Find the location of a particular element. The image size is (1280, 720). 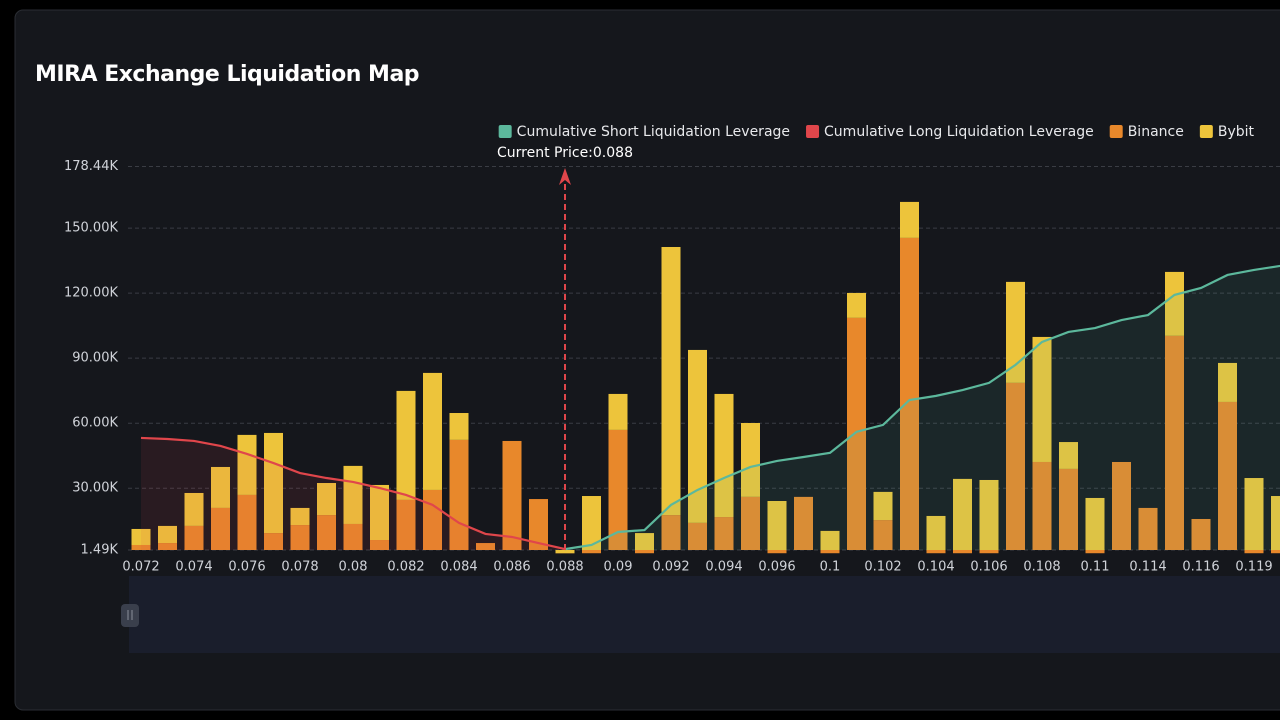

x-tick-label: 0.088 is located at coordinates (564, 567).